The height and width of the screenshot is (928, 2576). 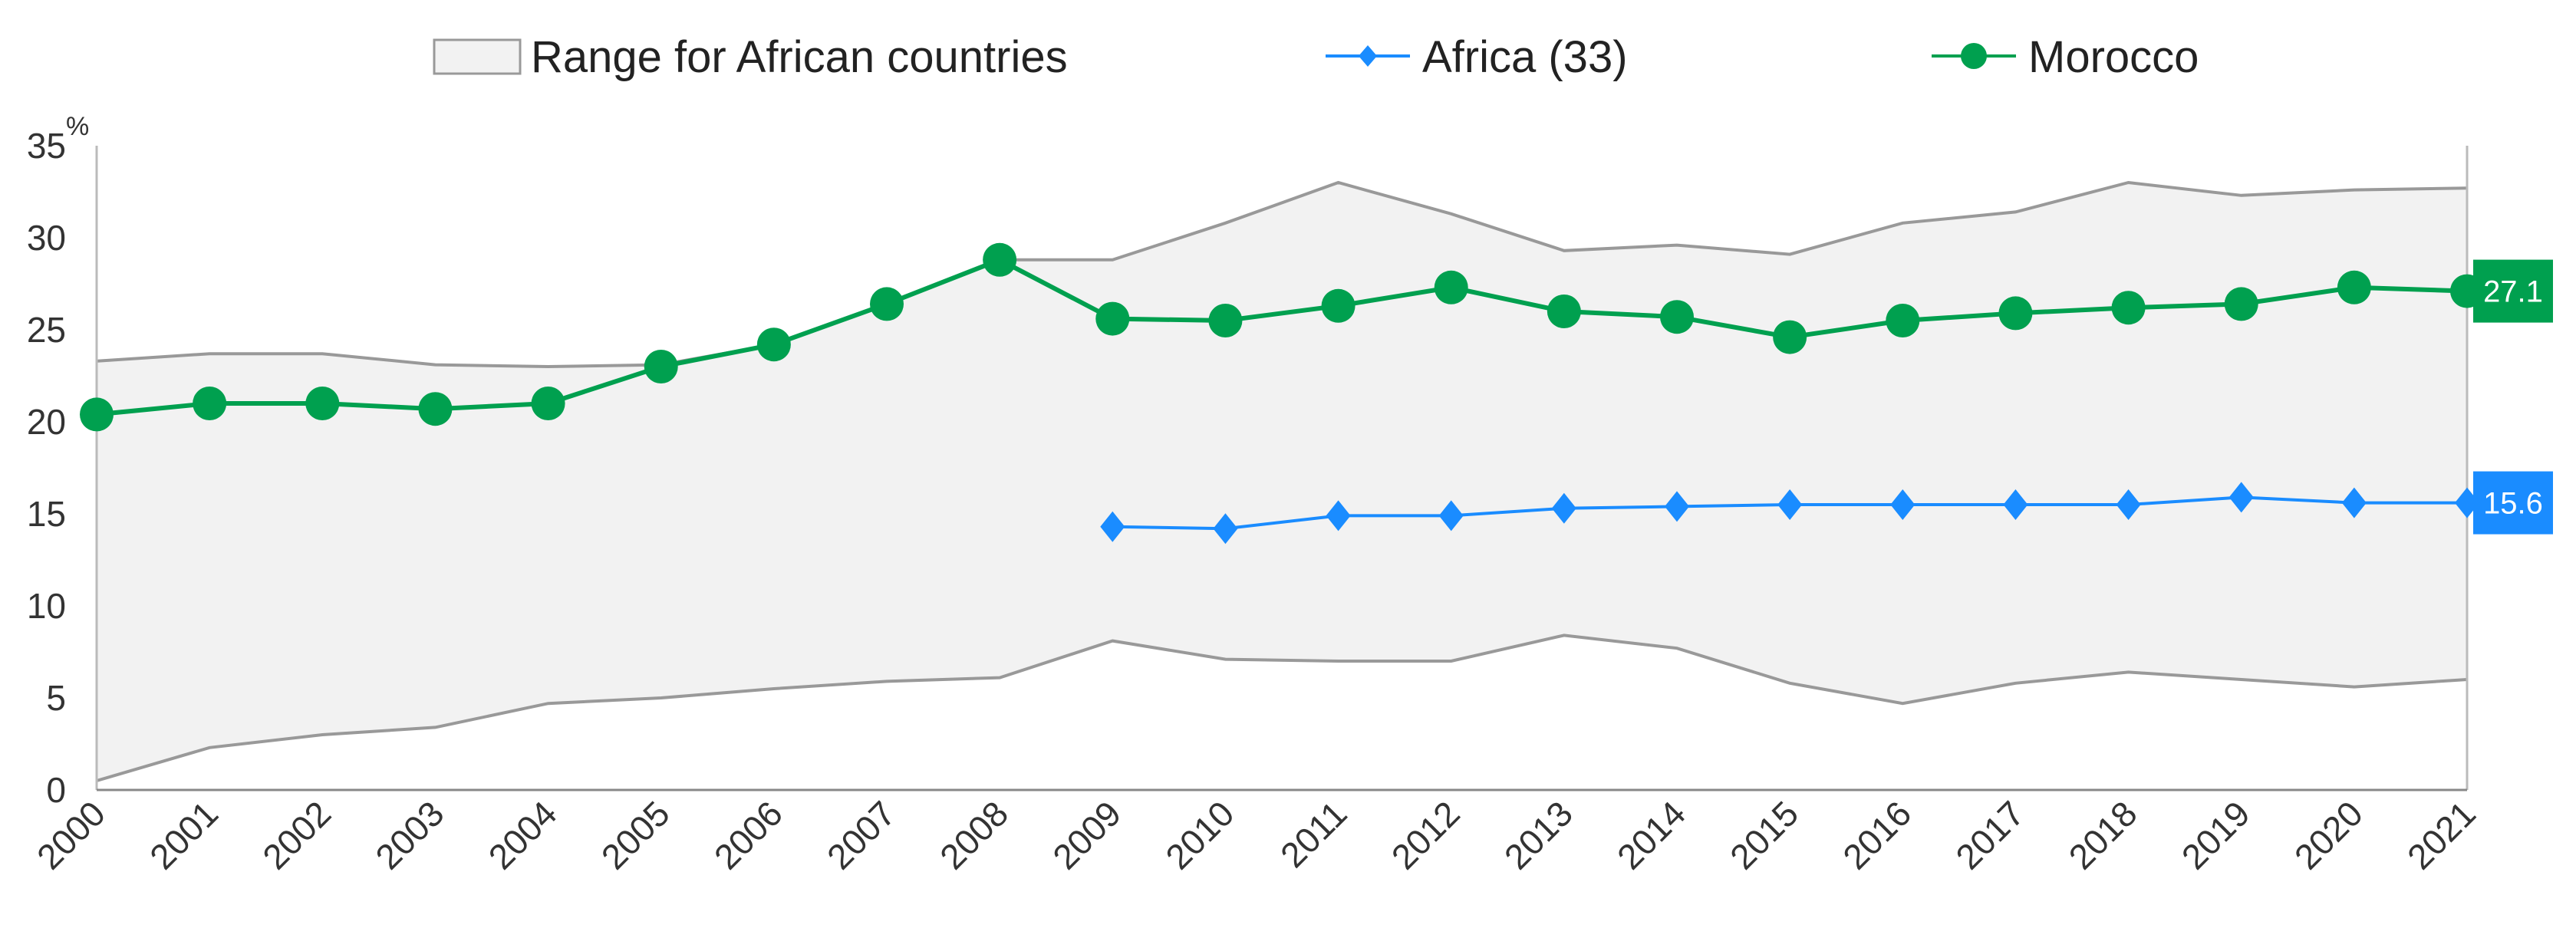 I want to click on legend-item-morocco: Morocco, so click(x=2065, y=57).